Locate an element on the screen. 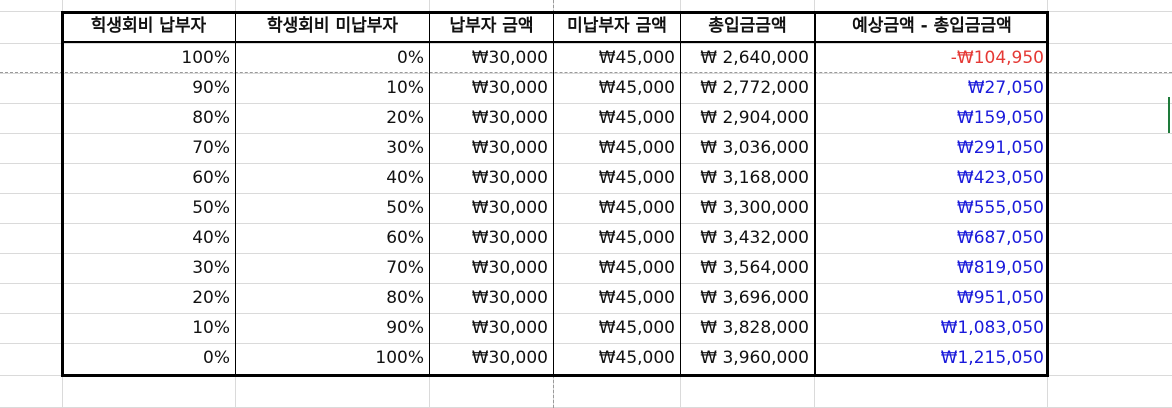 The width and height of the screenshot is (1172, 408). table-cell-diff: ₩423,050 is located at coordinates (1000, 178).